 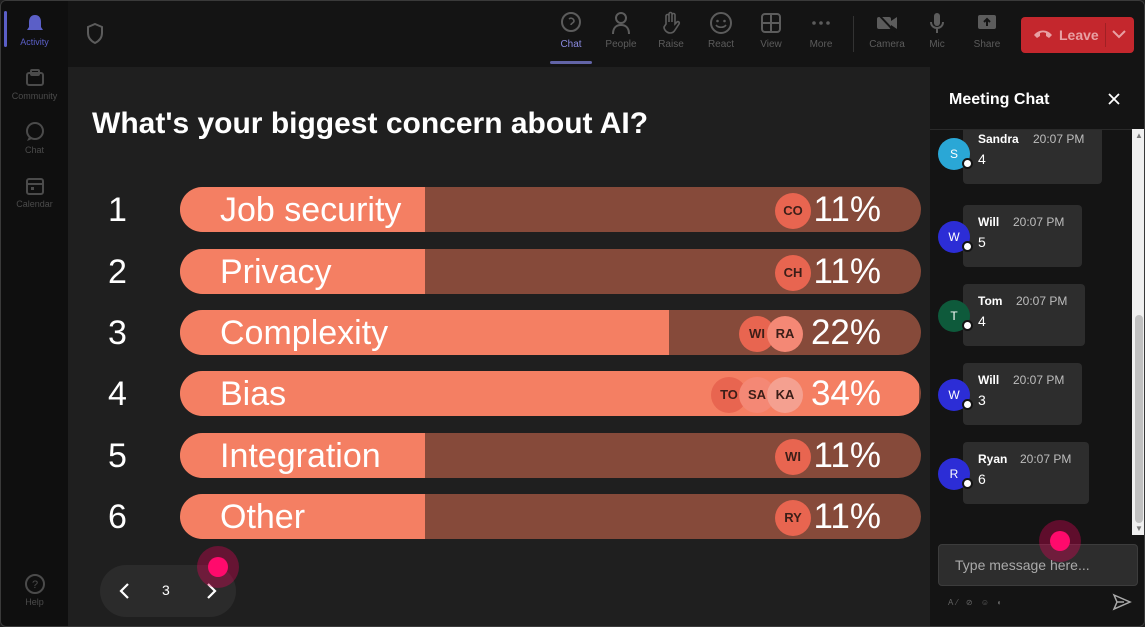 What do you see at coordinates (300, 456) in the screenshot?
I see `poll-option-label: Integration` at bounding box center [300, 456].